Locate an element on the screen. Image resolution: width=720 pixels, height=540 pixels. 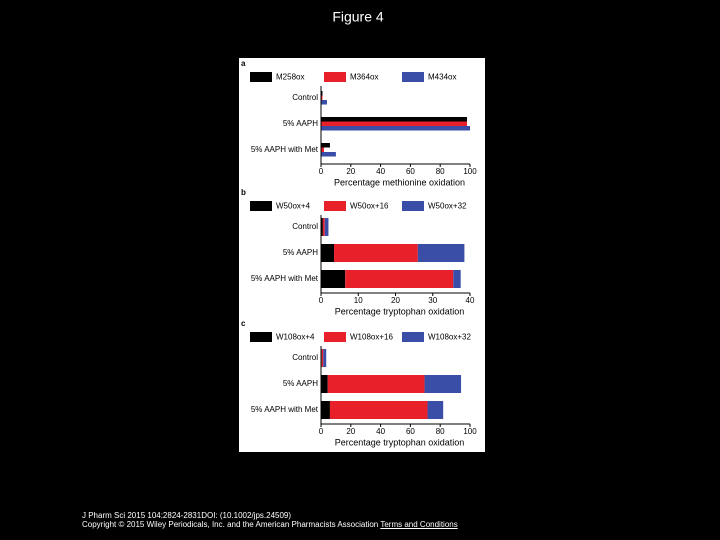
legend-label: M364ox is located at coordinates (364, 77).